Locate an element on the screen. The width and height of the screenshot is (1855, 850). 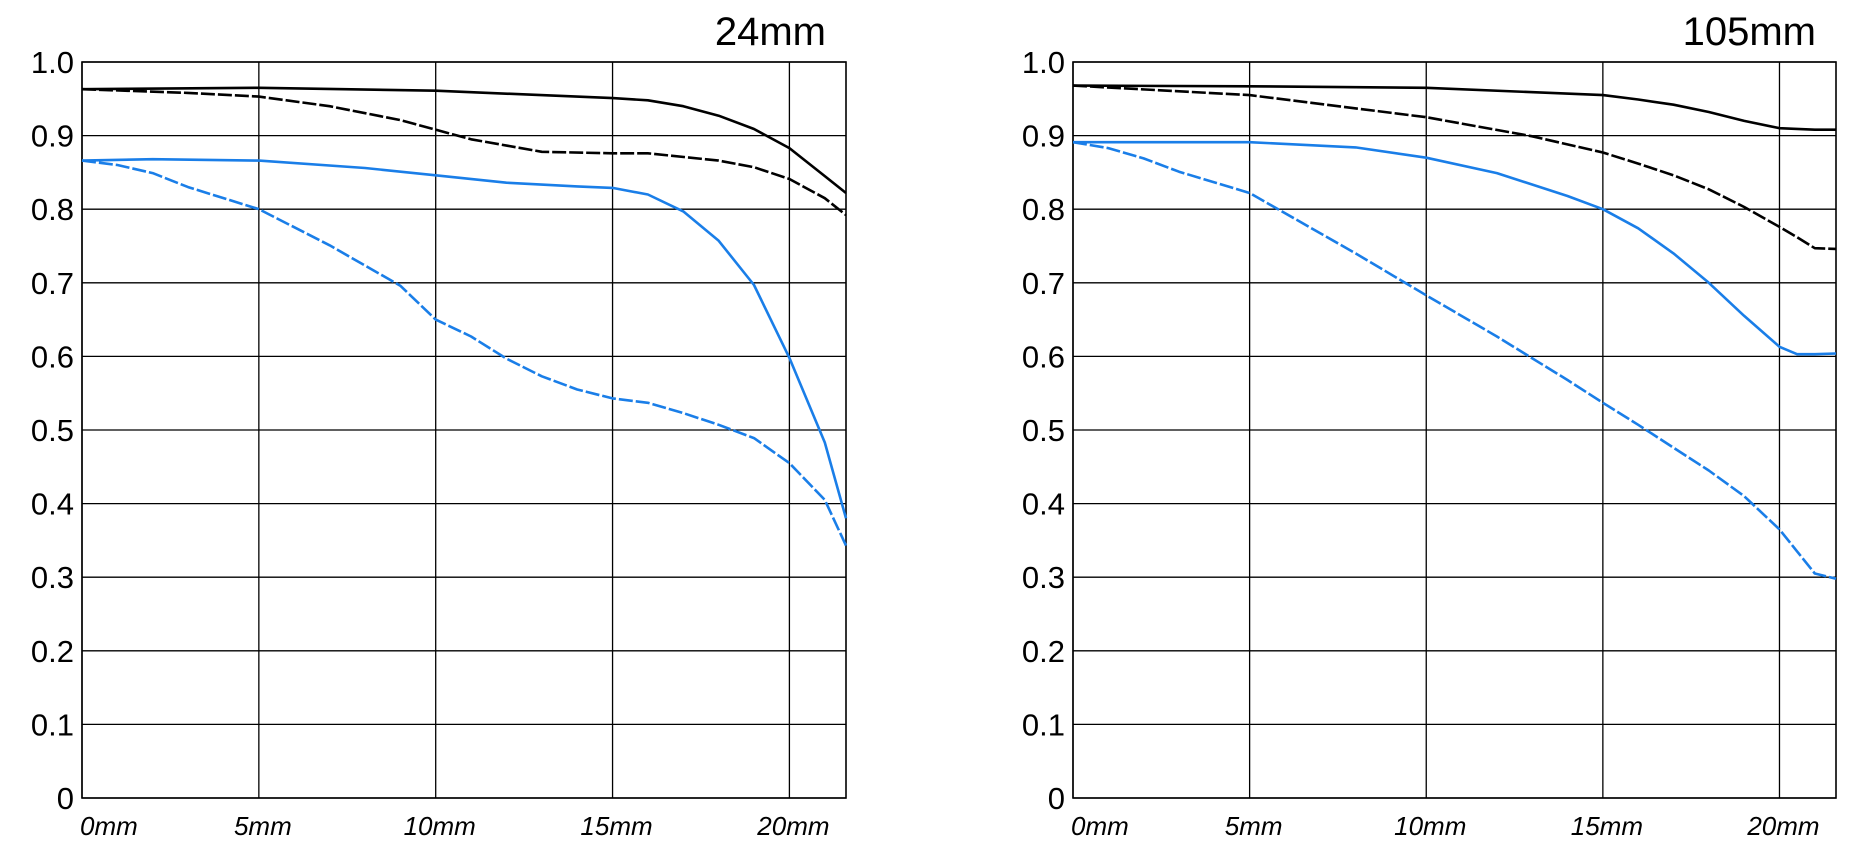
chart-title: 105mm is located at coordinates (1749, 32).